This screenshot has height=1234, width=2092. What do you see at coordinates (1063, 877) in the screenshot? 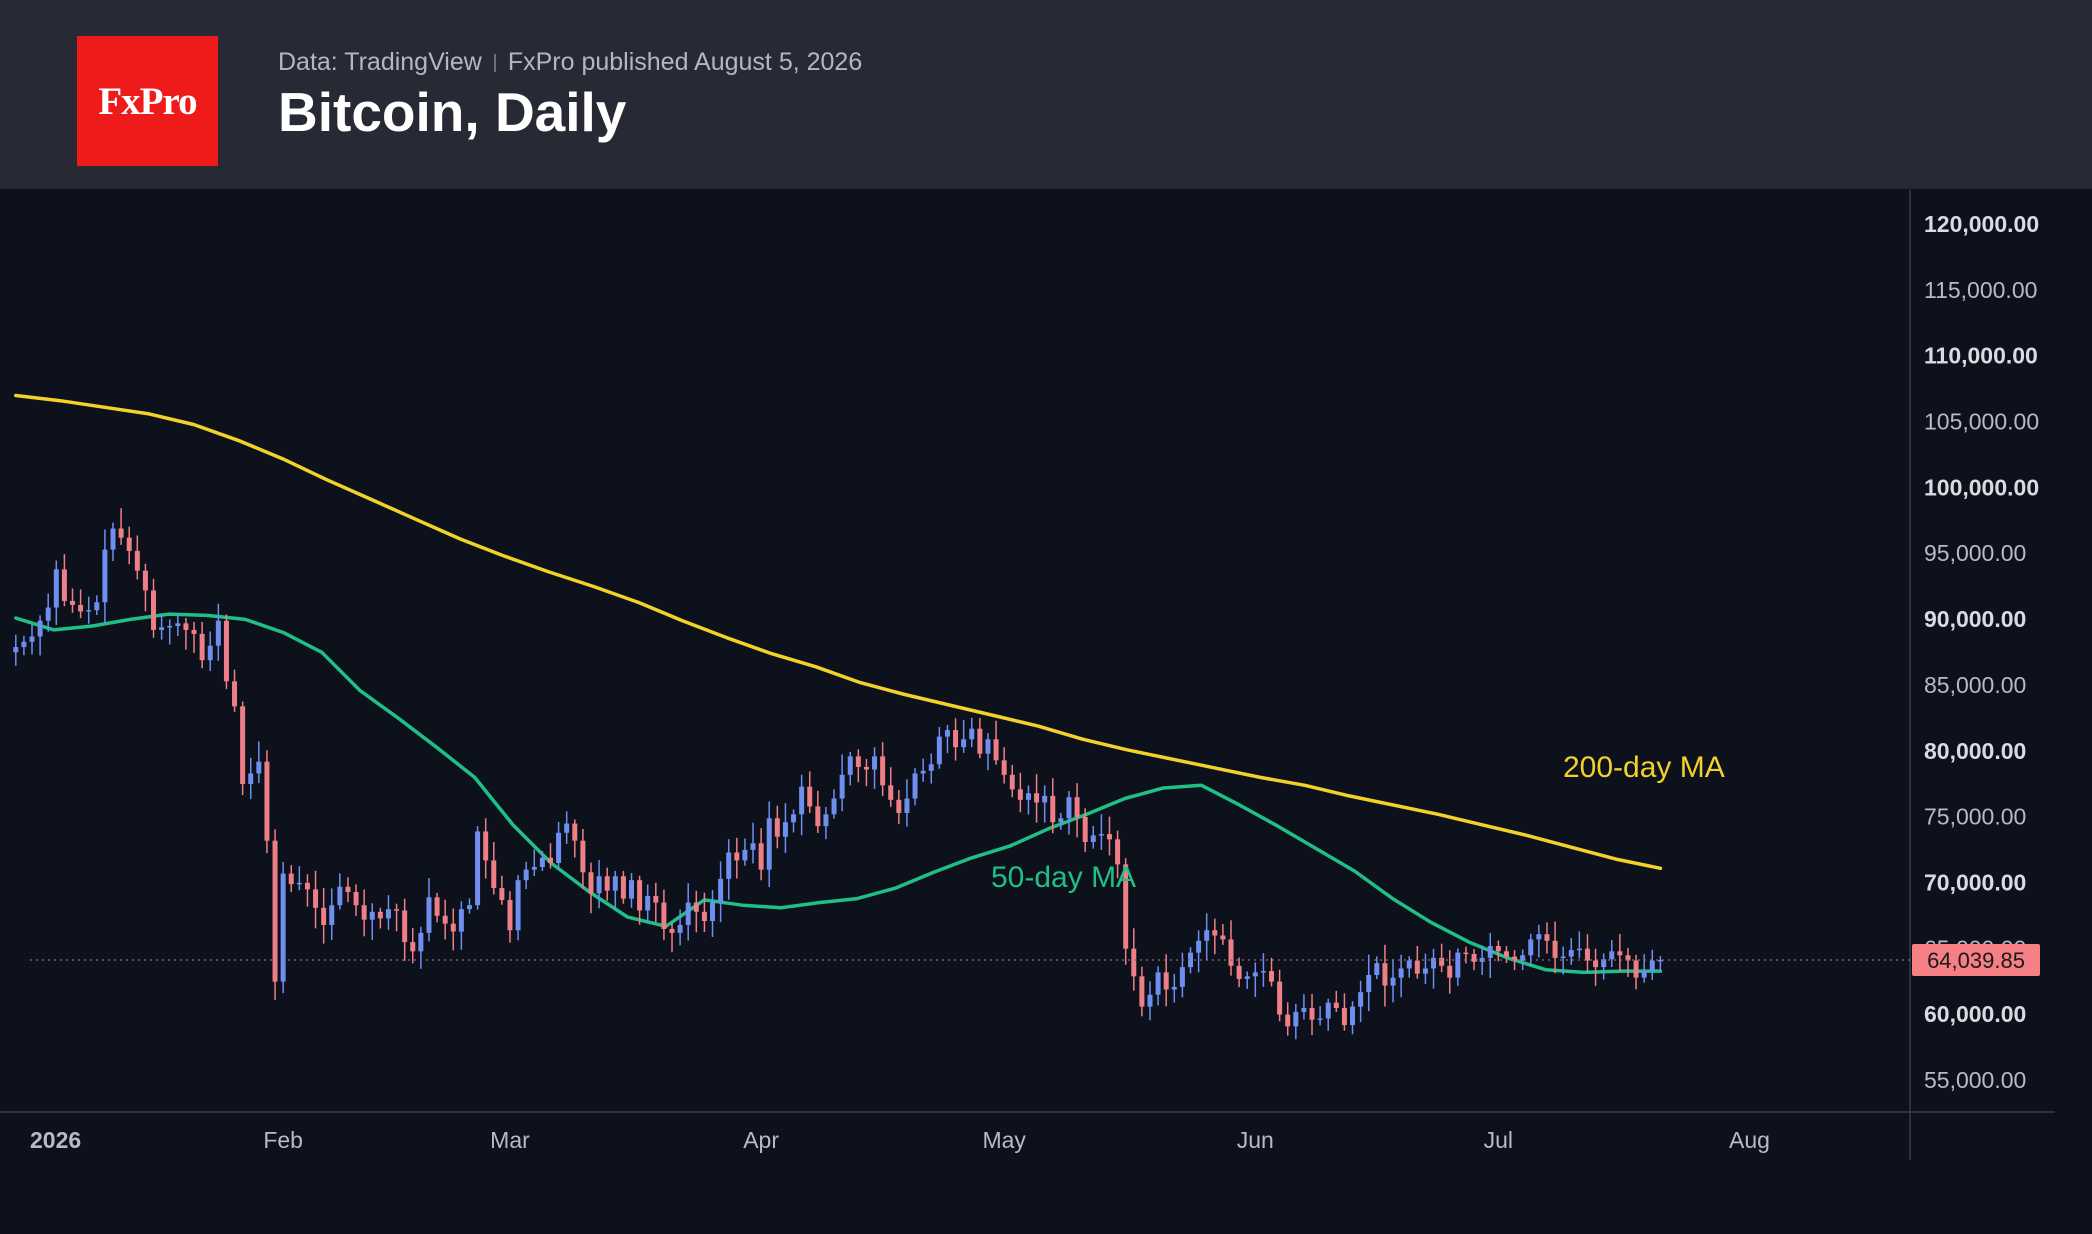
I see `ma50-annotation: 50-day MA` at bounding box center [1063, 877].